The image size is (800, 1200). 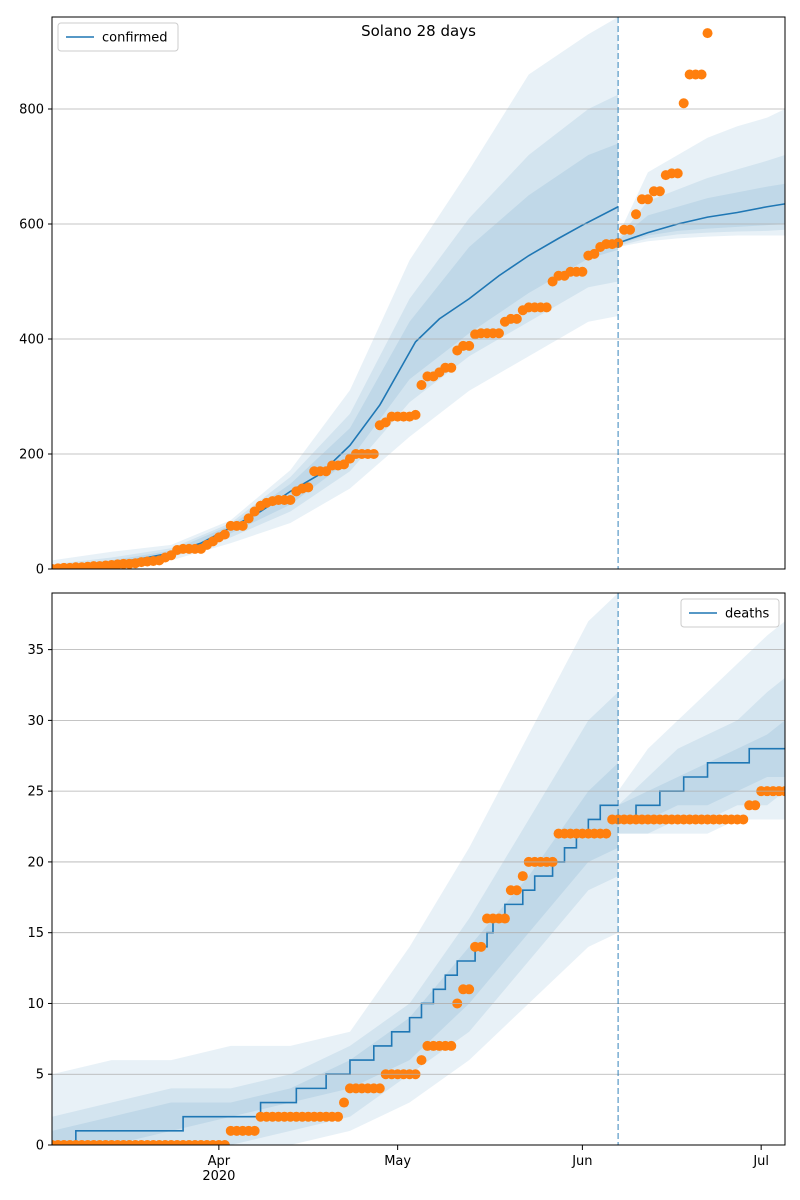 I want to click on y-tick-label: 400, so click(x=31, y=340).